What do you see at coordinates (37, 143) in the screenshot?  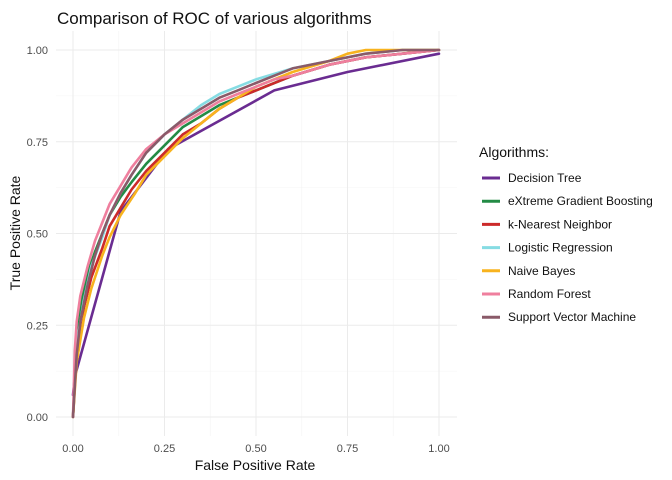 I see `y-tick-label: 0.75` at bounding box center [37, 143].